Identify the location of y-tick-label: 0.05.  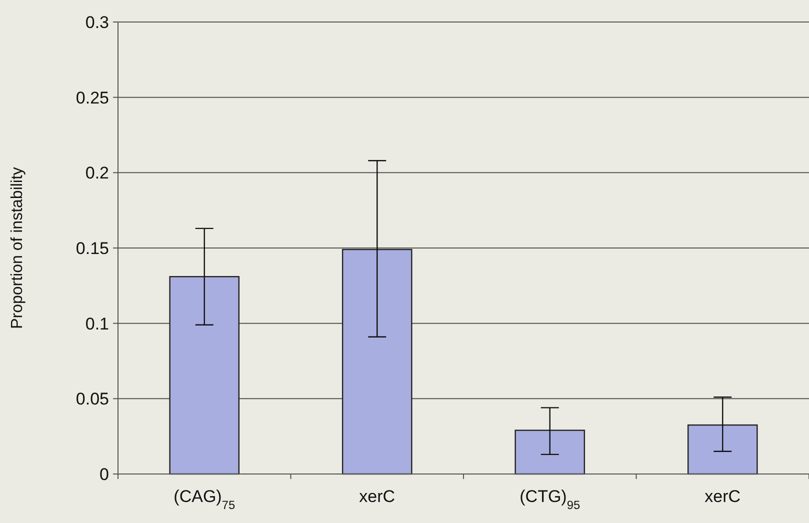
(92, 399).